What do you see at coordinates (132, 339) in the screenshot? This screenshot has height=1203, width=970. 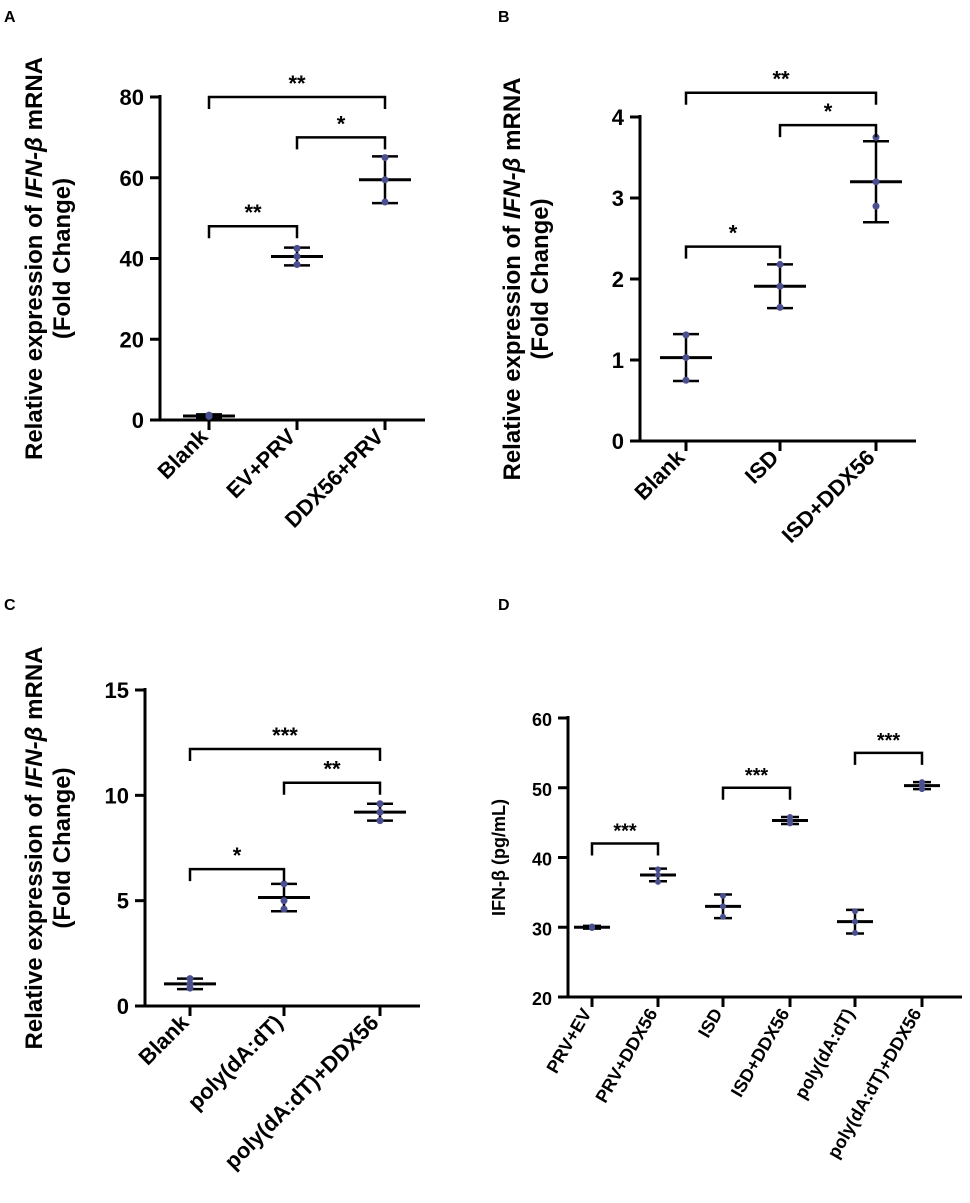 I see `y-tick-label: 20` at bounding box center [132, 339].